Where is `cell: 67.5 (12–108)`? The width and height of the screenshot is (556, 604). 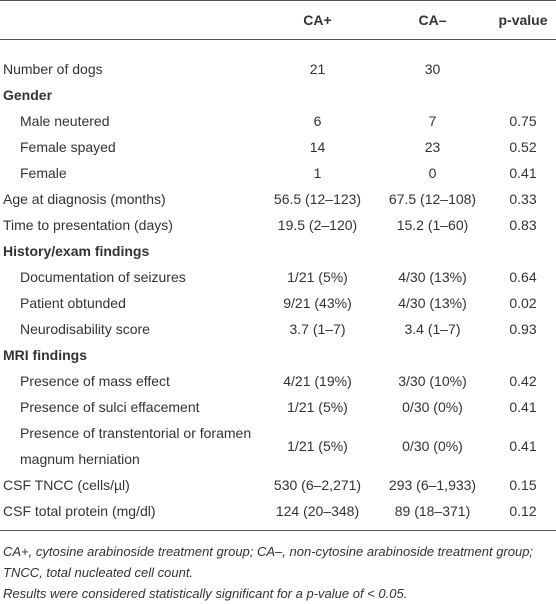
cell: 67.5 (12–108) is located at coordinates (432, 199).